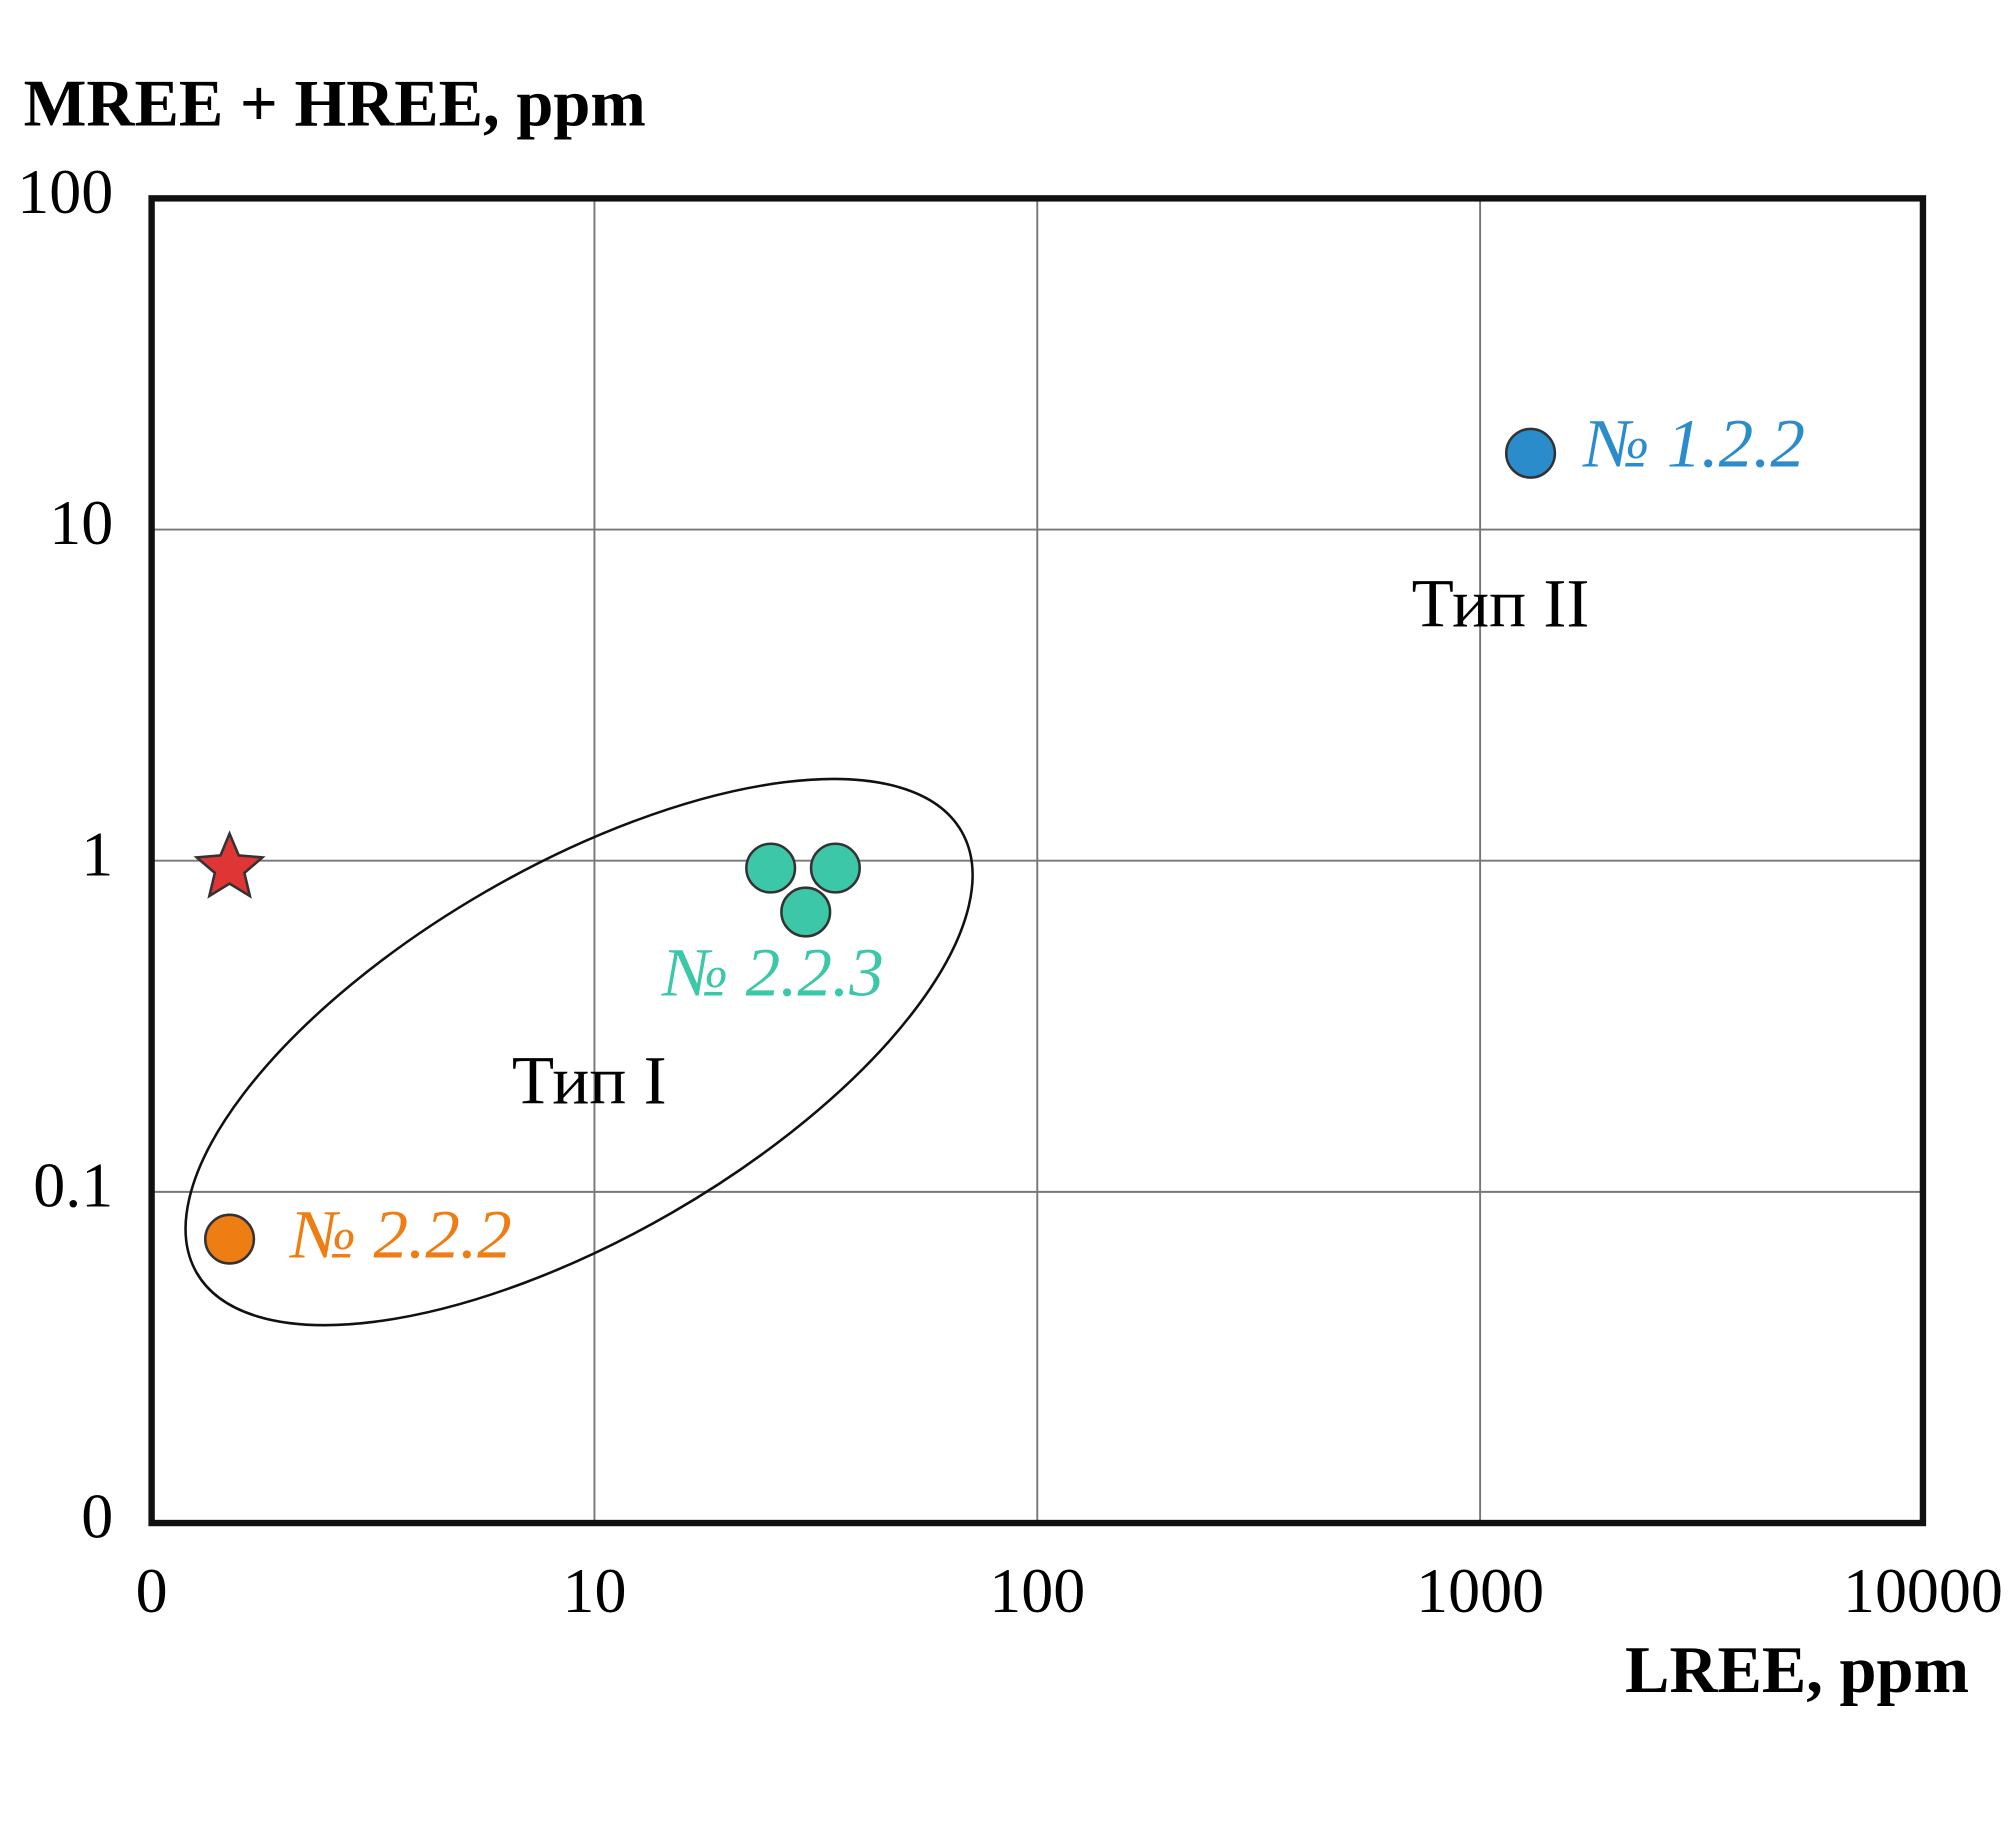 Image resolution: width=2008 pixels, height=1843 pixels. What do you see at coordinates (81, 522) in the screenshot?
I see `y-tick-label: 10` at bounding box center [81, 522].